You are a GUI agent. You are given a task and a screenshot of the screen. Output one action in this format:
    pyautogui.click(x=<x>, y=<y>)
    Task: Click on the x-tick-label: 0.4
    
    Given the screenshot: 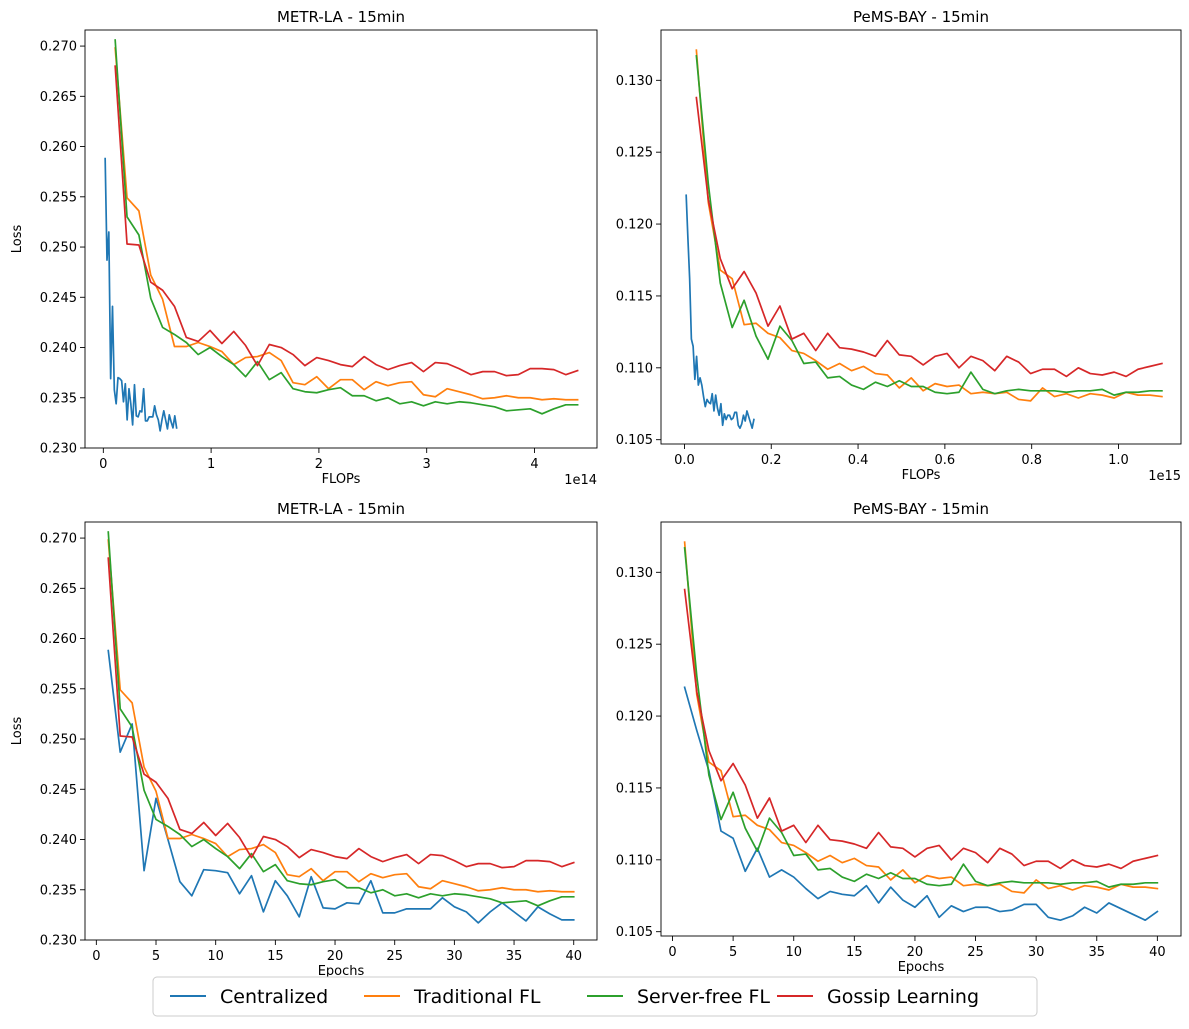 What is the action you would take?
    pyautogui.click(x=858, y=460)
    